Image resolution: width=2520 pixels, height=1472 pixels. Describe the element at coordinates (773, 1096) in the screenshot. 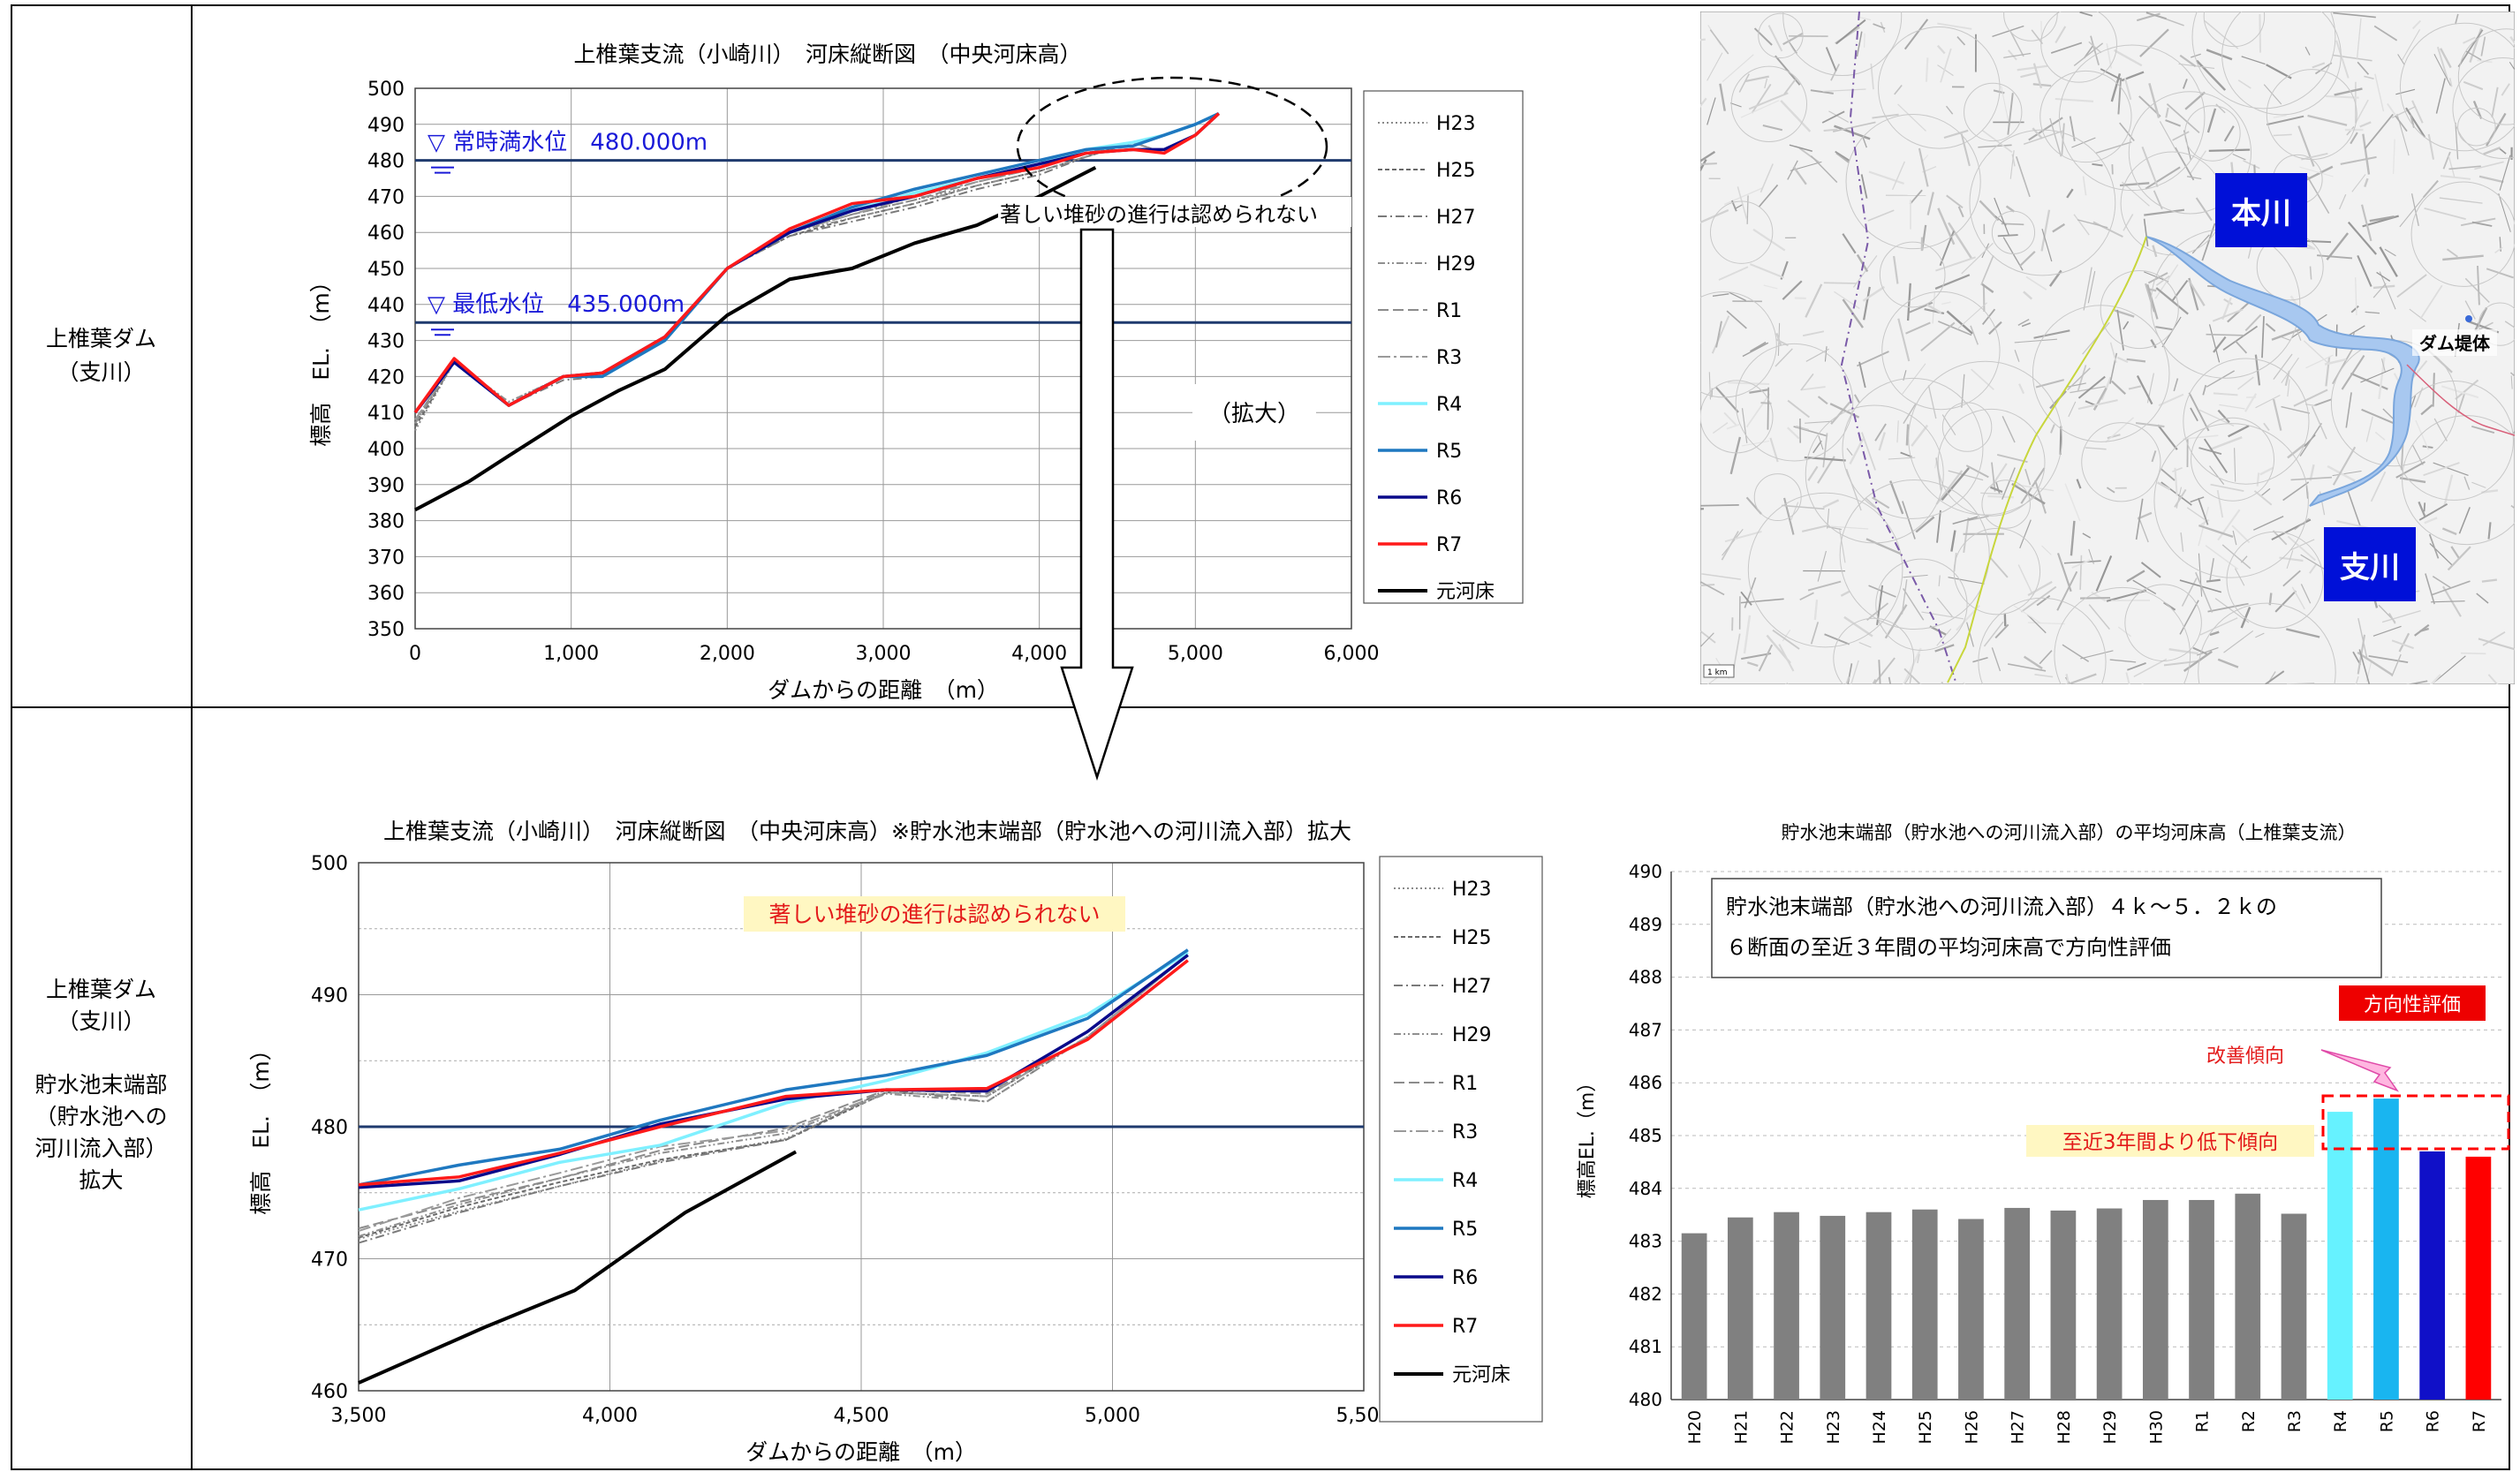

I see `series-line-H25` at that location.